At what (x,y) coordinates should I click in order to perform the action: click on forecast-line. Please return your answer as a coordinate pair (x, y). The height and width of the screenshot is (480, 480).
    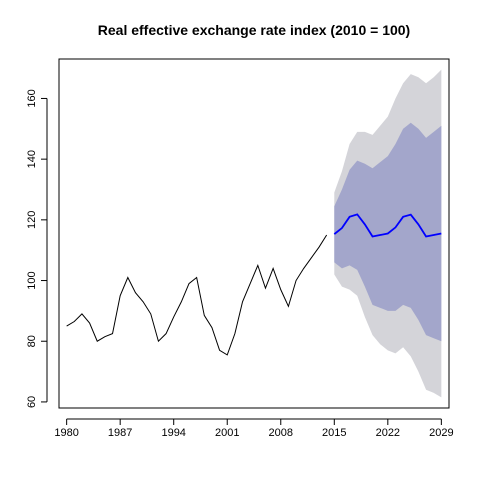
    Looking at the image, I should click on (387, 225).